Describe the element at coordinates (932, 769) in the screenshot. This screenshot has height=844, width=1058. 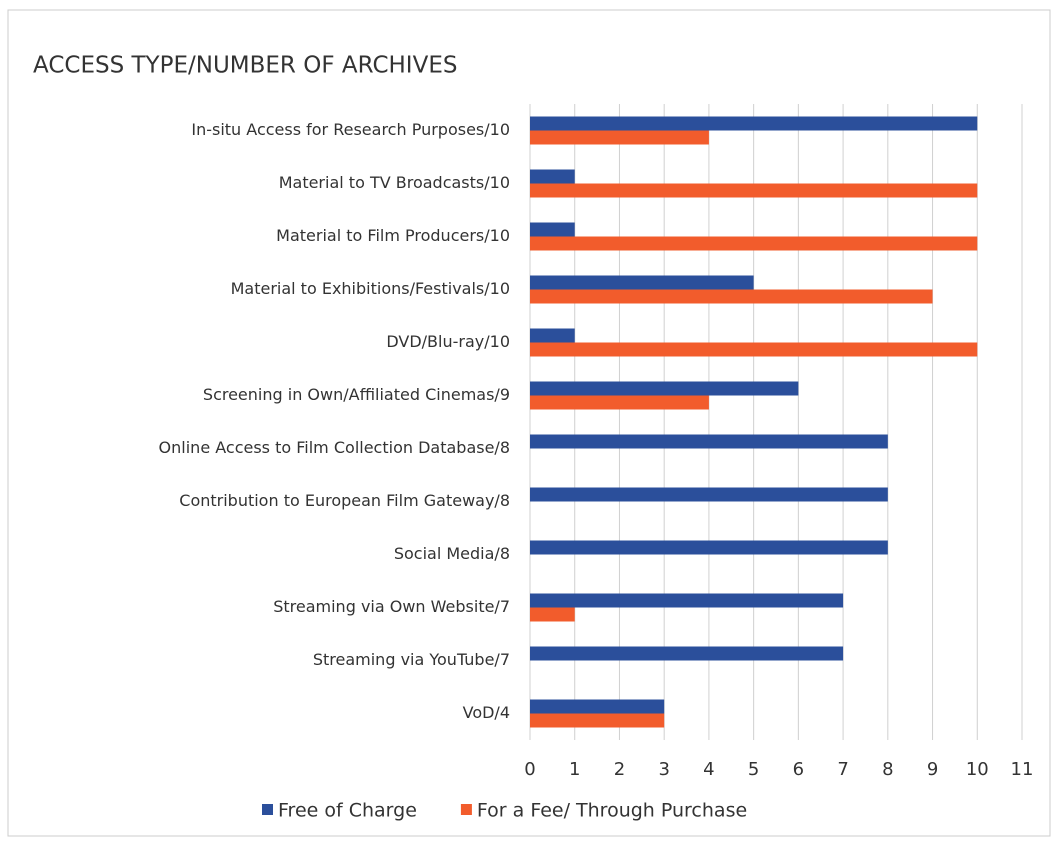
I see `x-tick-label: 9` at that location.